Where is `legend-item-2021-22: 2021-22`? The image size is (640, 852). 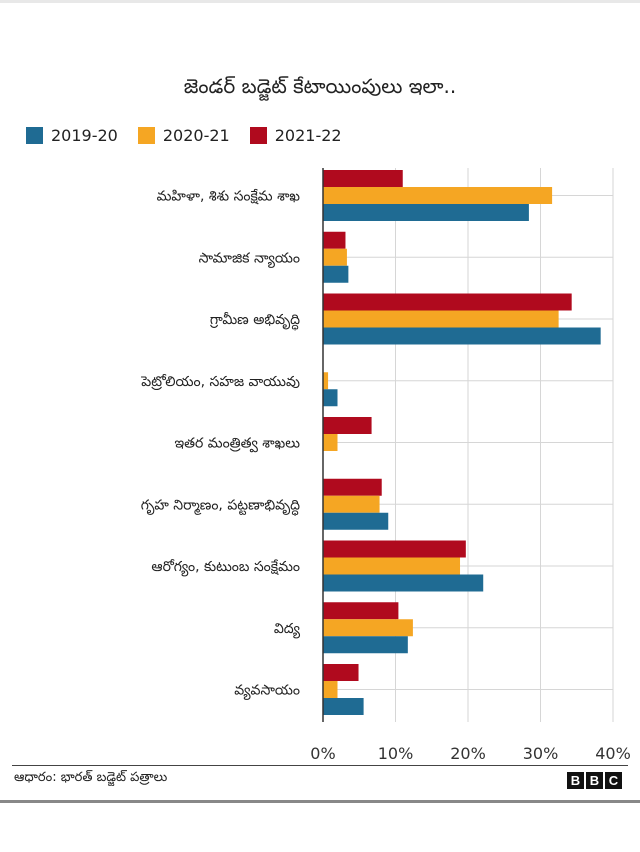
legend-item-2021-22: 2021-22 is located at coordinates (295, 135).